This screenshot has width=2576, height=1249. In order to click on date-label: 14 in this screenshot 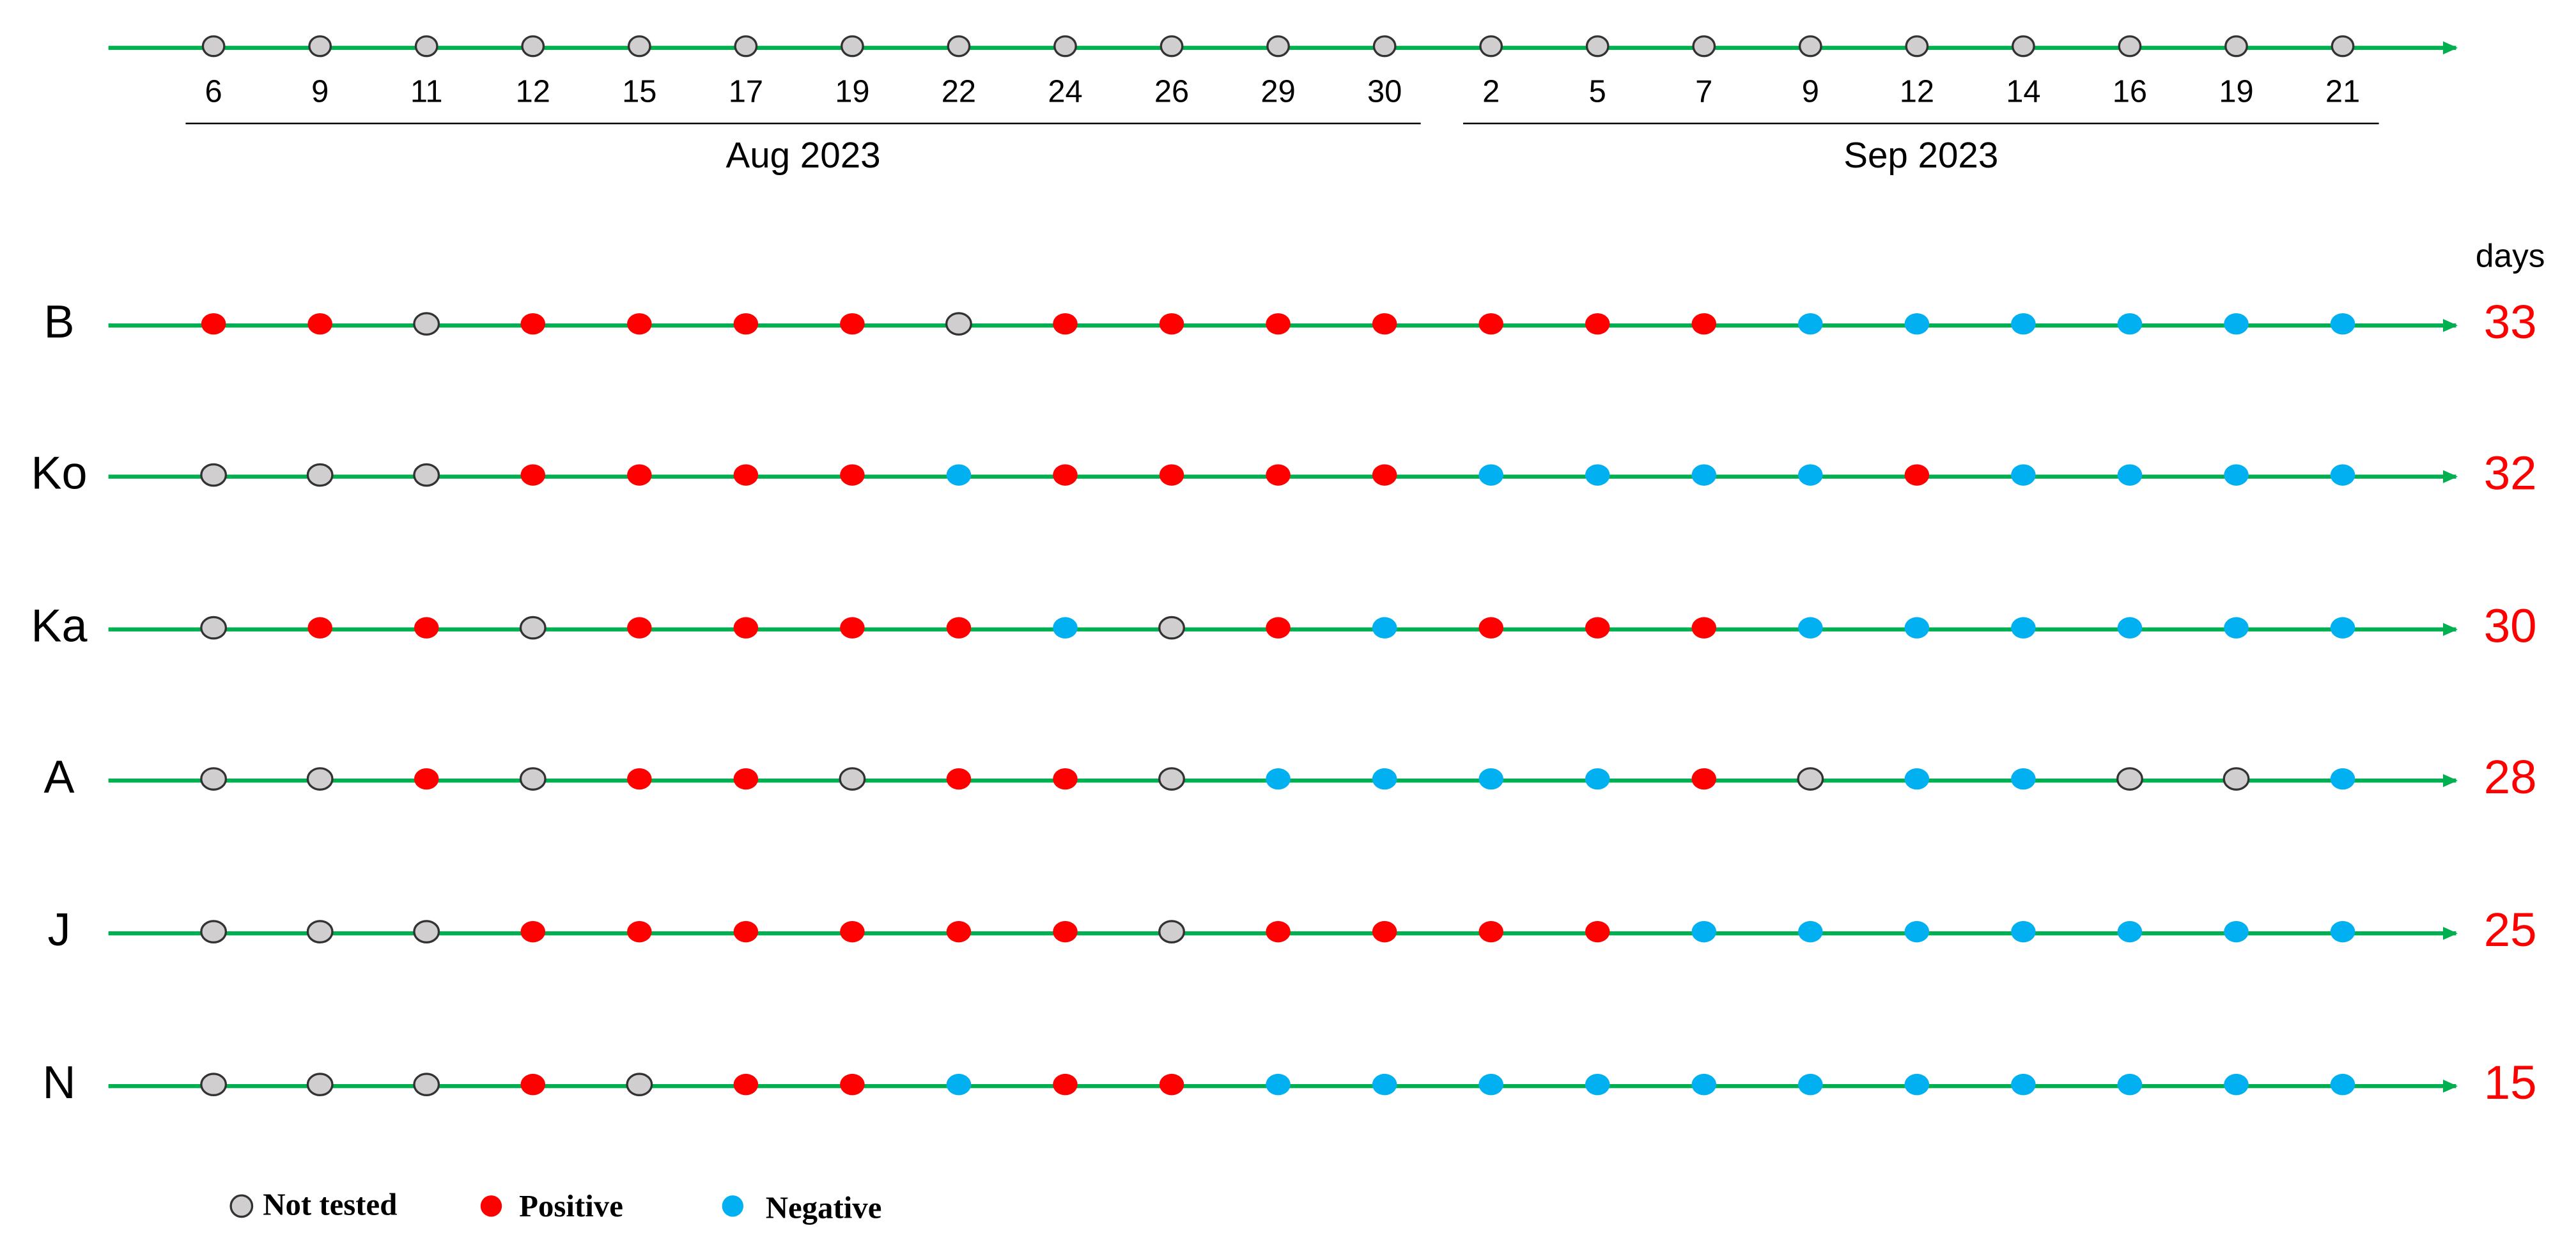, I will do `click(2023, 92)`.